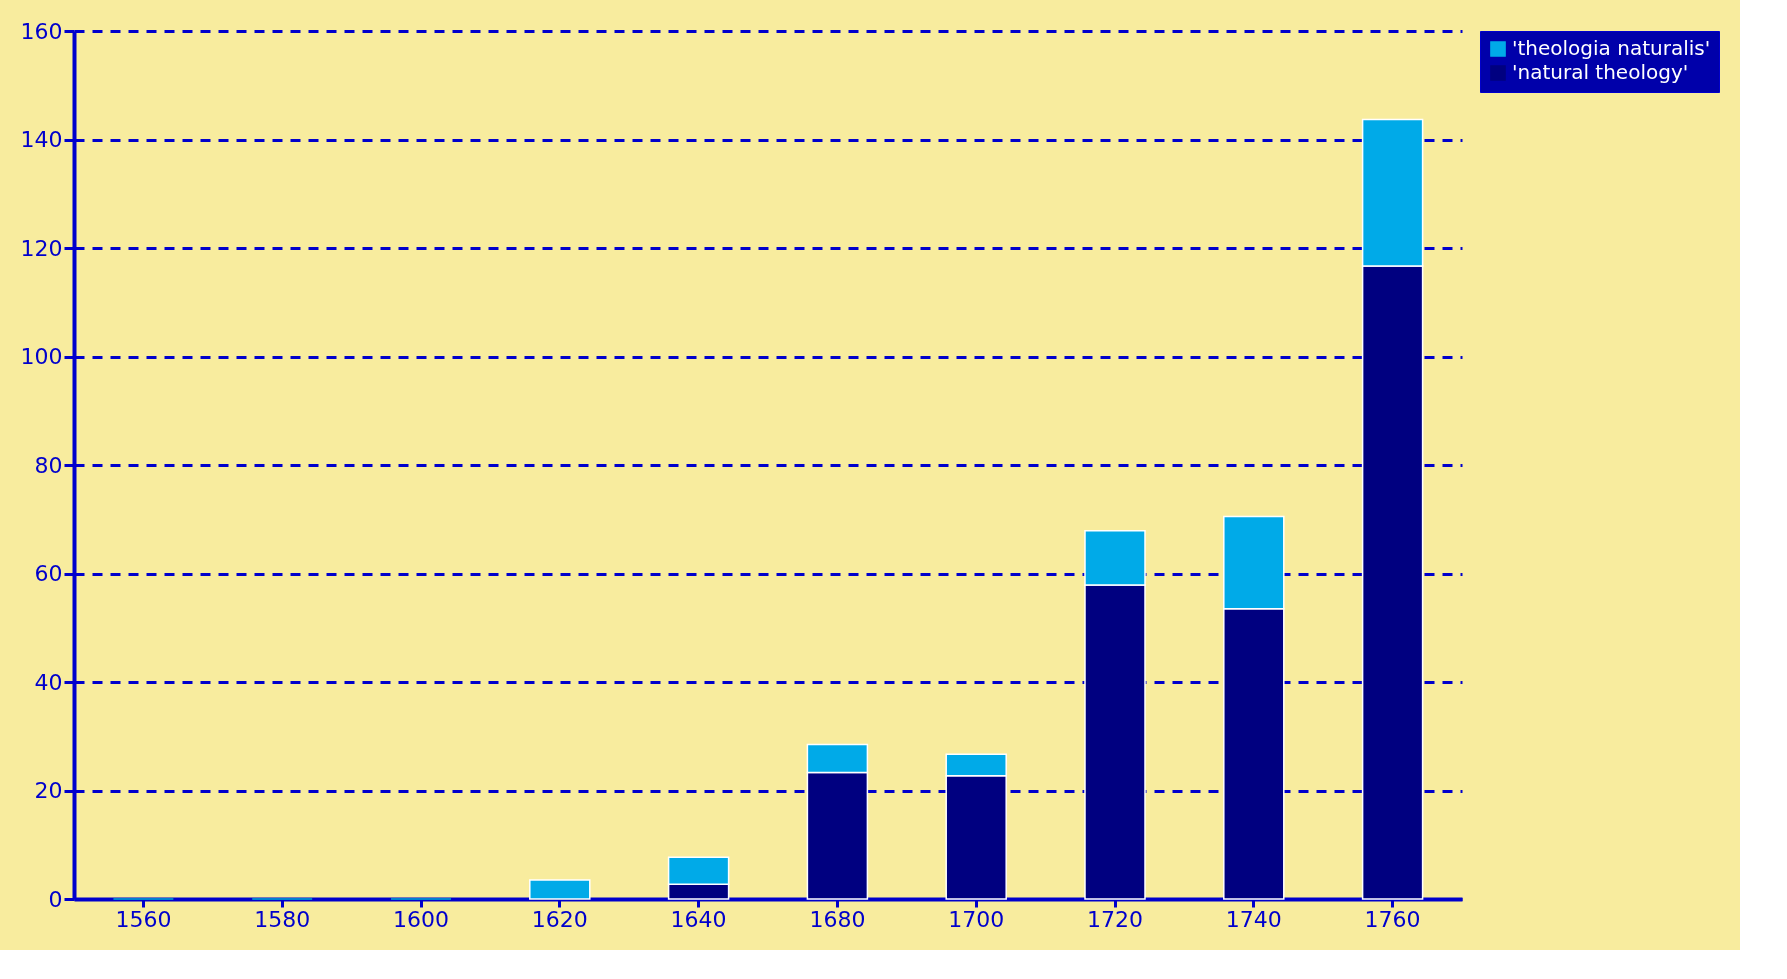  Describe the element at coordinates (559, 919) in the screenshot. I see `x-tick-label: 1620` at that location.